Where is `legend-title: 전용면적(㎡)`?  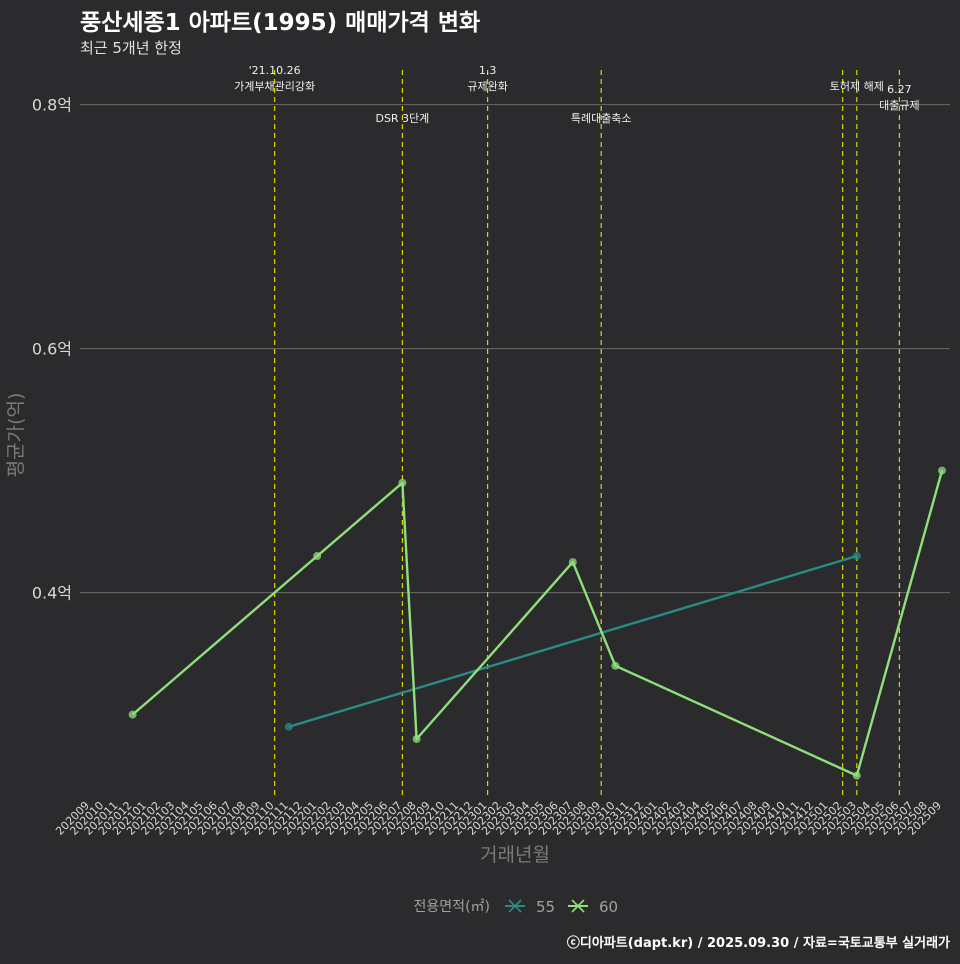
legend-title: 전용면적(㎡) is located at coordinates (452, 907).